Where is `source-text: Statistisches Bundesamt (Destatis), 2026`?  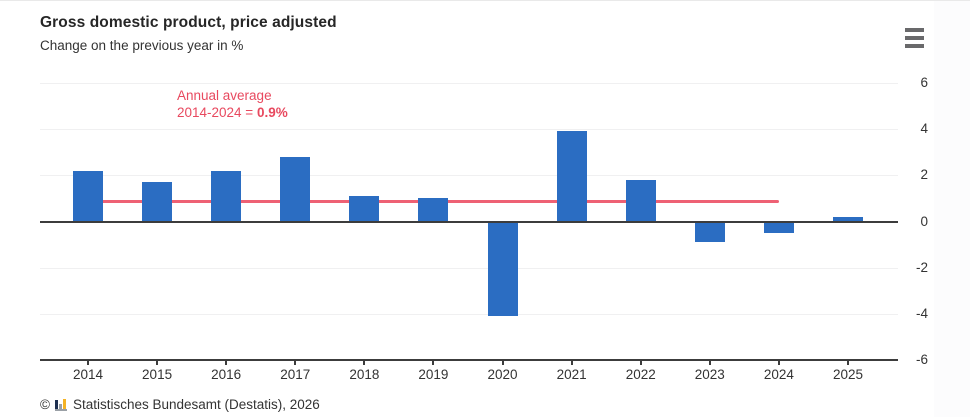 source-text: Statistisches Bundesamt (Destatis), 2026 is located at coordinates (196, 404).